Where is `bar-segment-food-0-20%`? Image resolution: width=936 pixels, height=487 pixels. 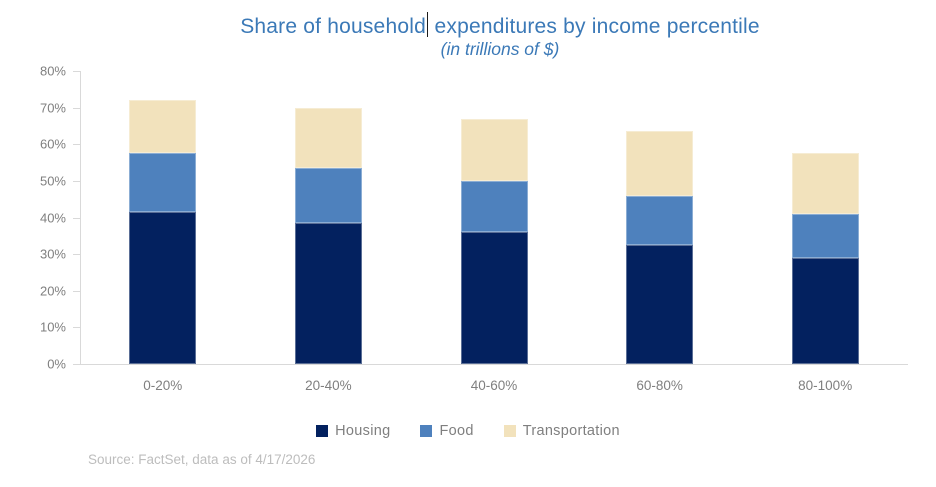 bar-segment-food-0-20% is located at coordinates (163, 182).